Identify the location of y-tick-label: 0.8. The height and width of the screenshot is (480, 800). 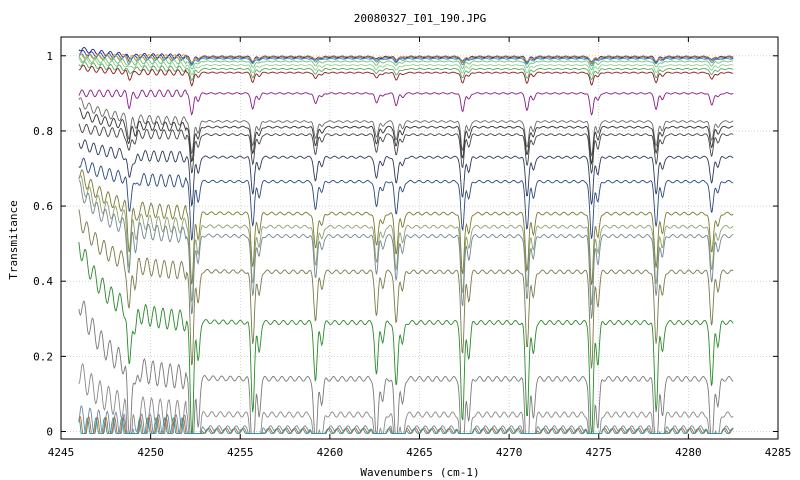
(43, 131).